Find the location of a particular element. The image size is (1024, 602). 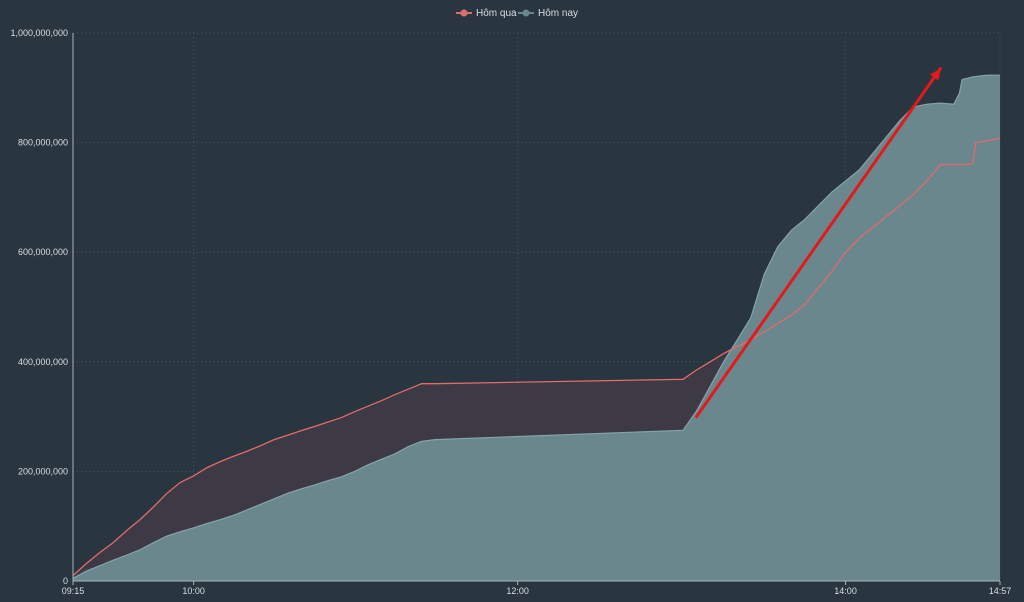

legend-item-hom-nay: Hôm nay is located at coordinates (548, 13).